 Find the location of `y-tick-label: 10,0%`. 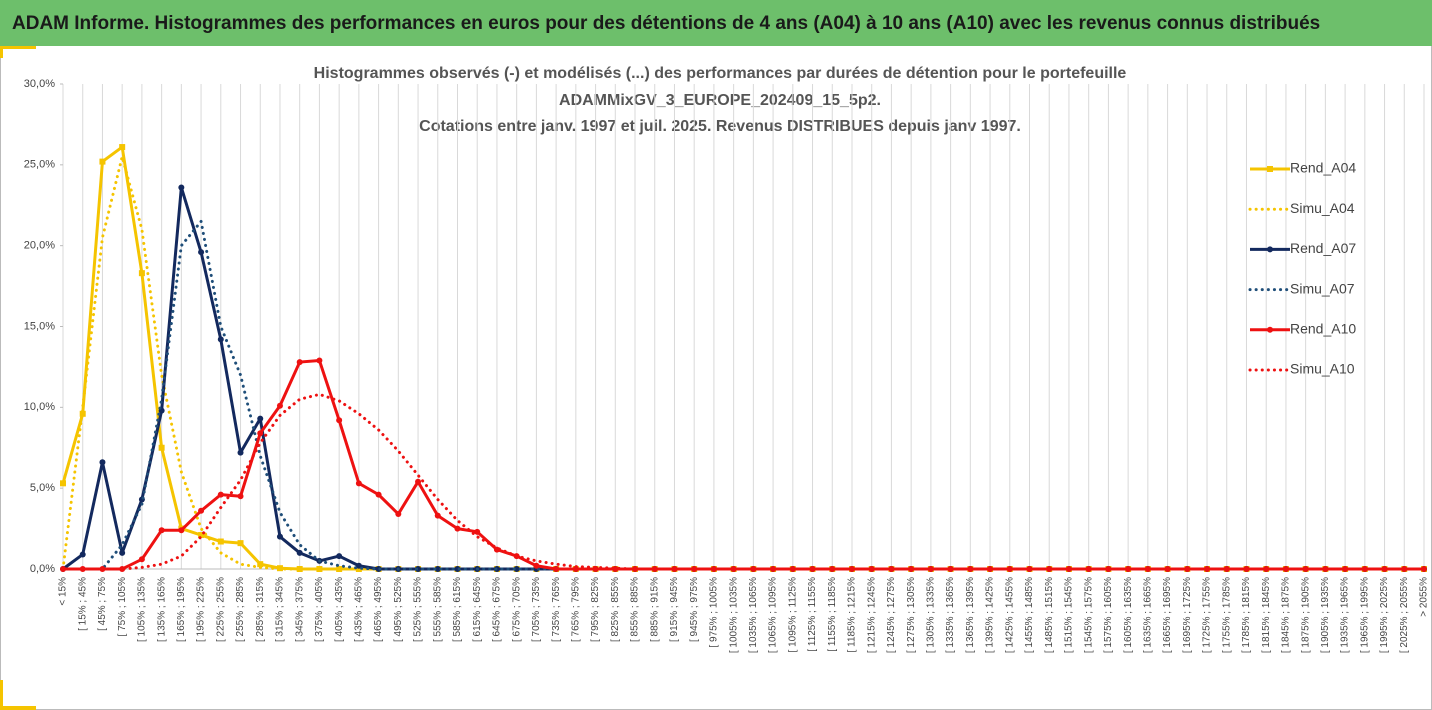

y-tick-label: 10,0% is located at coordinates (39, 407).